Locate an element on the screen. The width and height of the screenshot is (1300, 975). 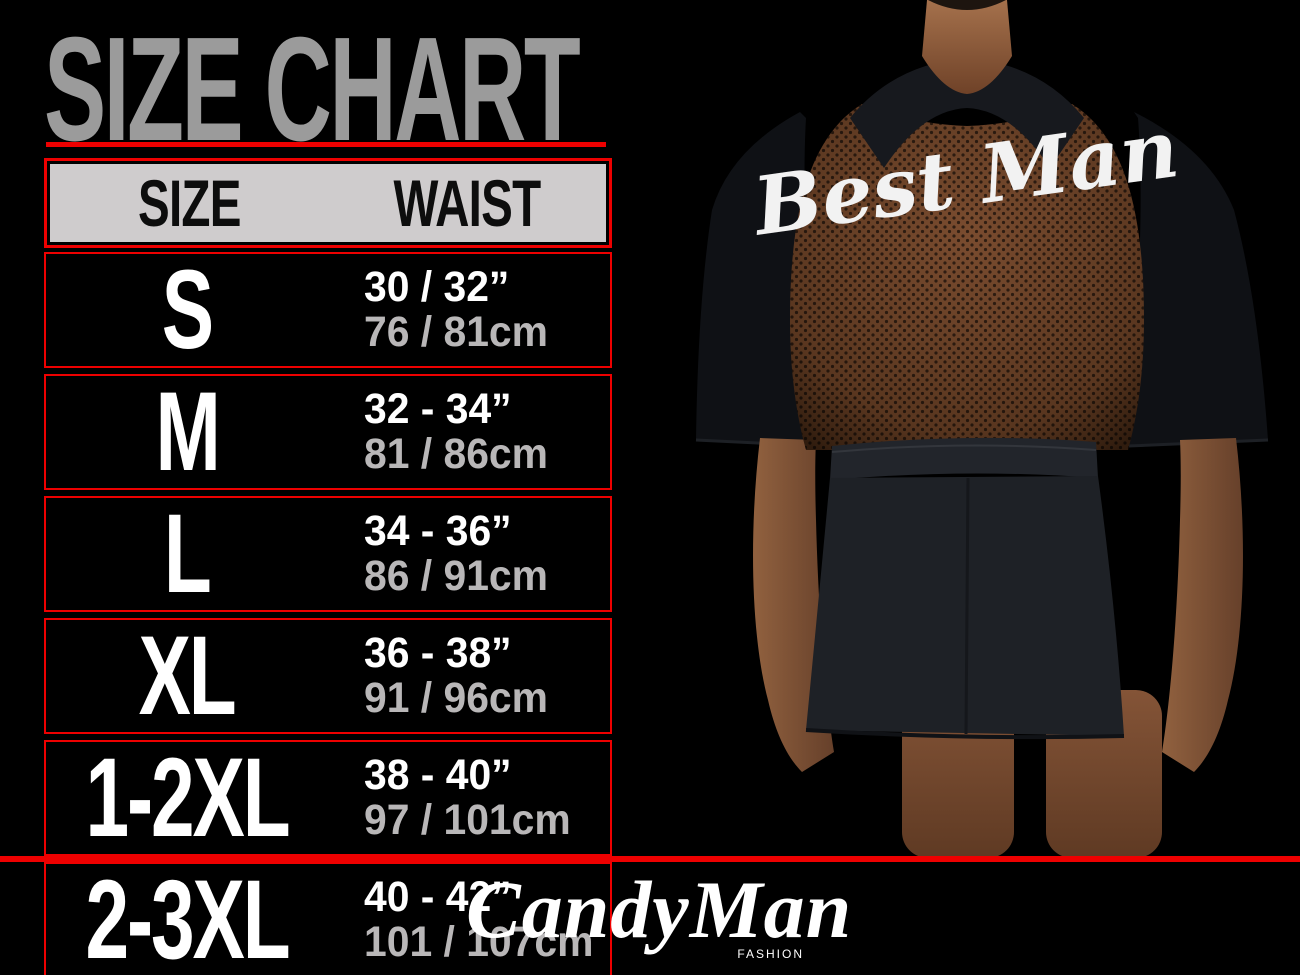
robe-skirt is located at coordinates (965, 606).